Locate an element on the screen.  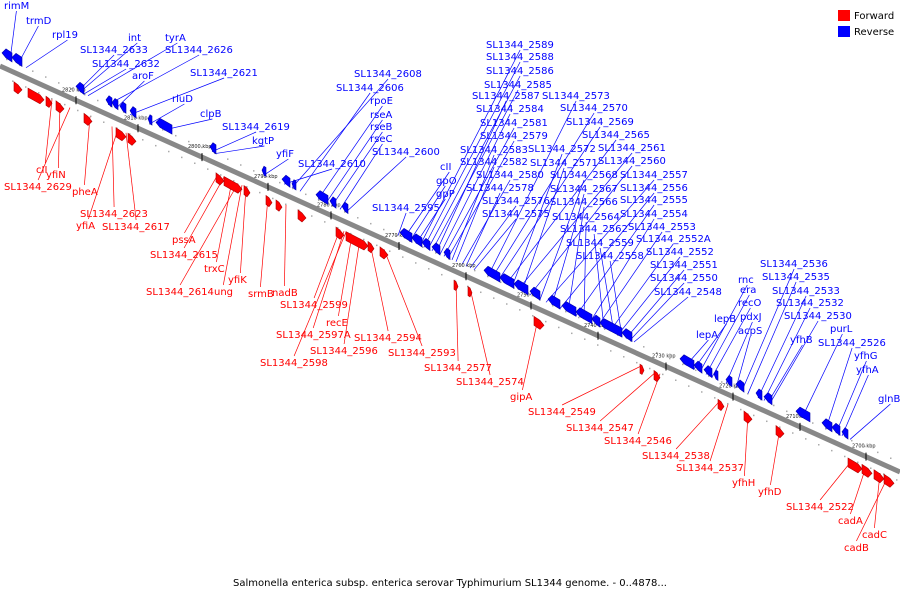
gene-label: cadA is located at coordinates (850, 521).